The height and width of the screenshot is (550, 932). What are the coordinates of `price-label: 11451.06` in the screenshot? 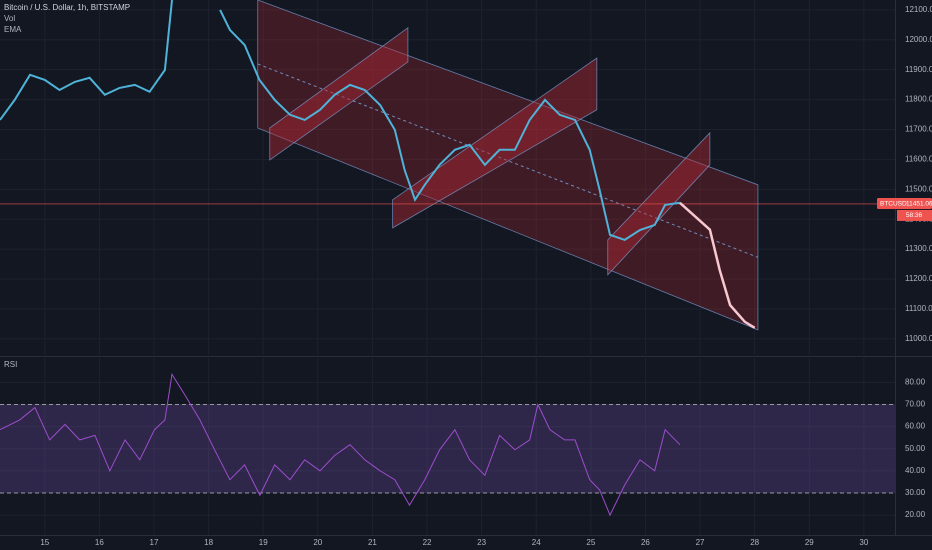 It's located at (919, 204).